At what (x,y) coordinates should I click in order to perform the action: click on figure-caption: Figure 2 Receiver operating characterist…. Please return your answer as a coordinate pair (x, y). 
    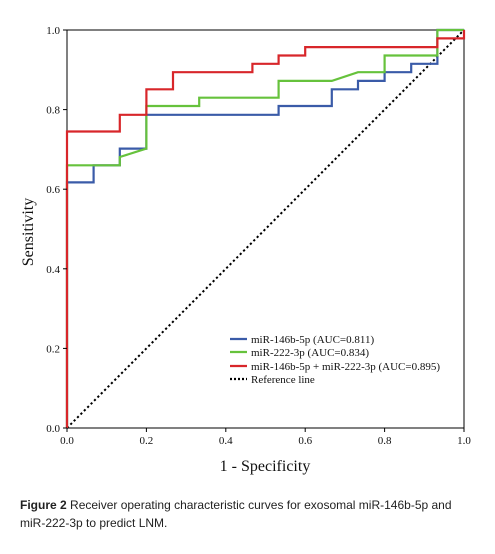
    Looking at the image, I should click on (250, 514).